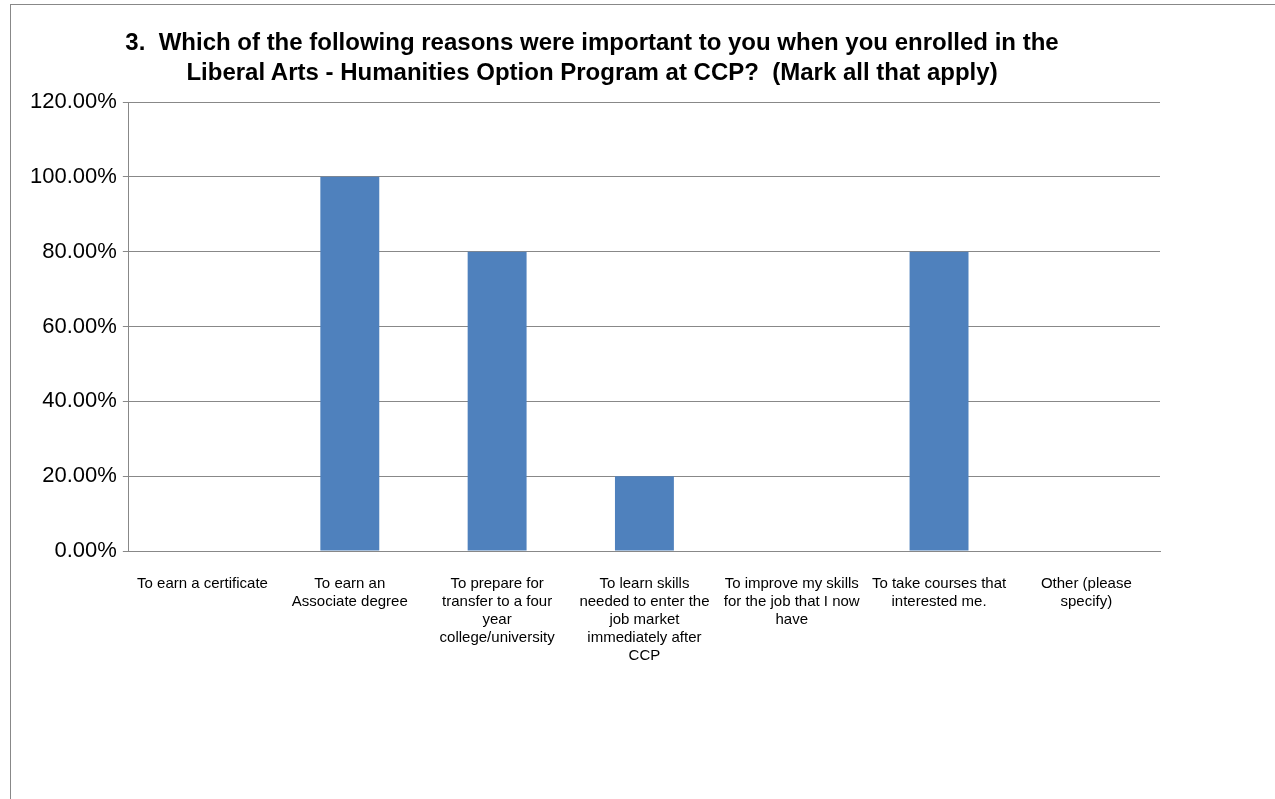 Image resolution: width=1275 pixels, height=799 pixels. Describe the element at coordinates (79, 475) in the screenshot. I see `y-tick-label: 20.00%` at that location.